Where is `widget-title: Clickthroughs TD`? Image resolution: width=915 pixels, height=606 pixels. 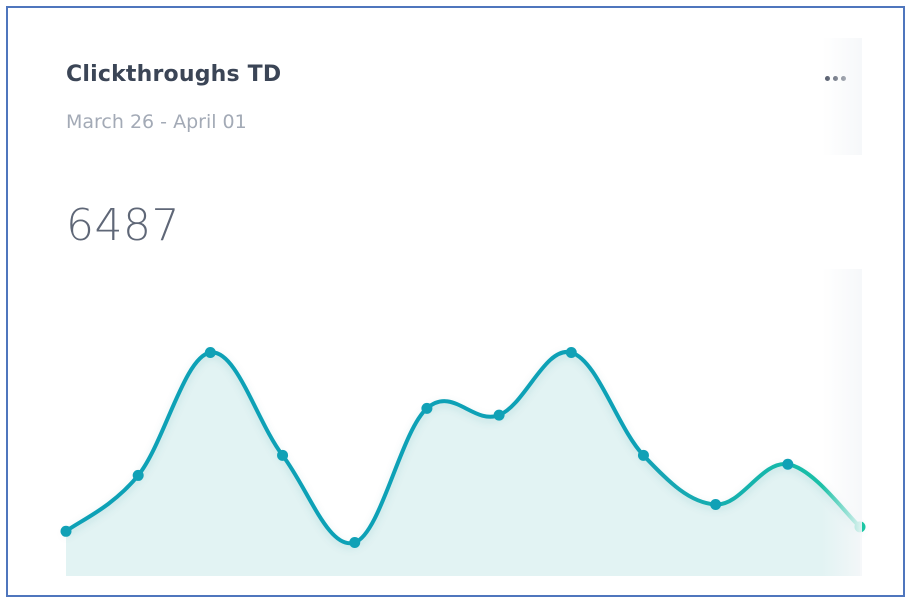 widget-title: Clickthroughs TD is located at coordinates (174, 74).